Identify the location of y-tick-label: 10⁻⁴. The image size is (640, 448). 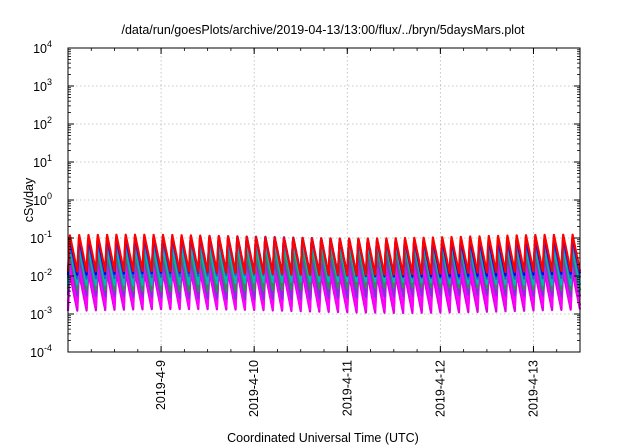
(41, 351).